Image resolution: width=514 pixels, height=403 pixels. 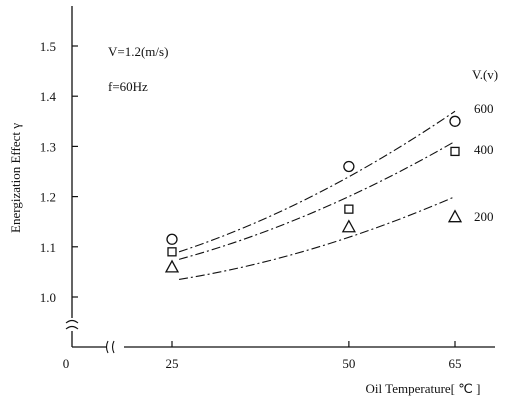 I want to click on series-label-400: 400, so click(x=484, y=149).